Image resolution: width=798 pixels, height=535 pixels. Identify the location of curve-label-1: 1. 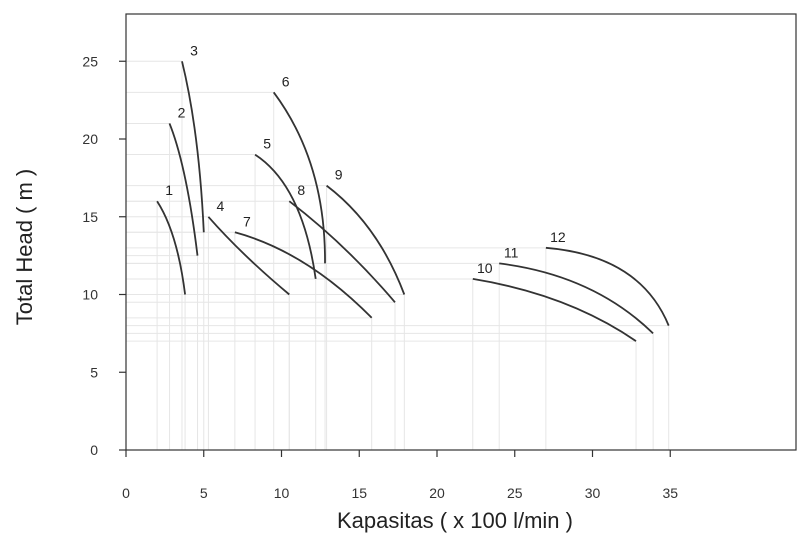
(169, 190).